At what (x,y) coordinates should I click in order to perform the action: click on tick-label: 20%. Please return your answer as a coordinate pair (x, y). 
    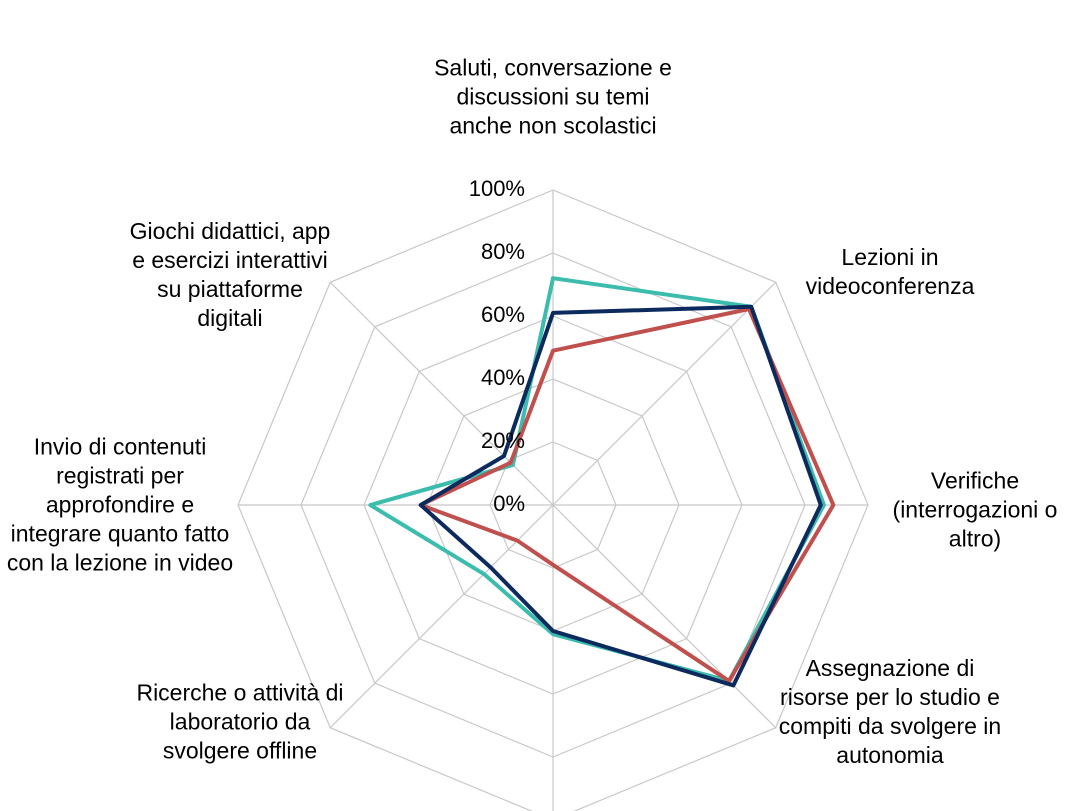
    Looking at the image, I should click on (503, 440).